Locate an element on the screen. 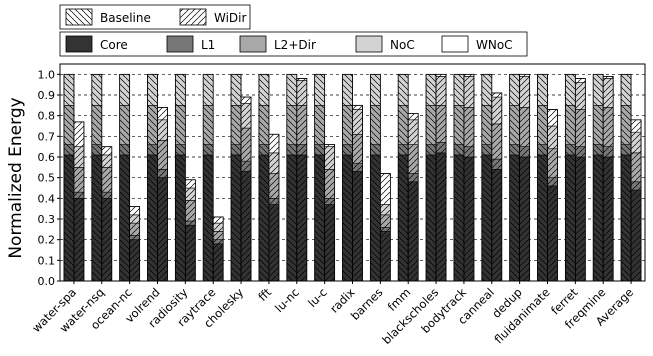 This screenshot has height=356, width=653. x-tick-label: lu-nc is located at coordinates (287, 300).